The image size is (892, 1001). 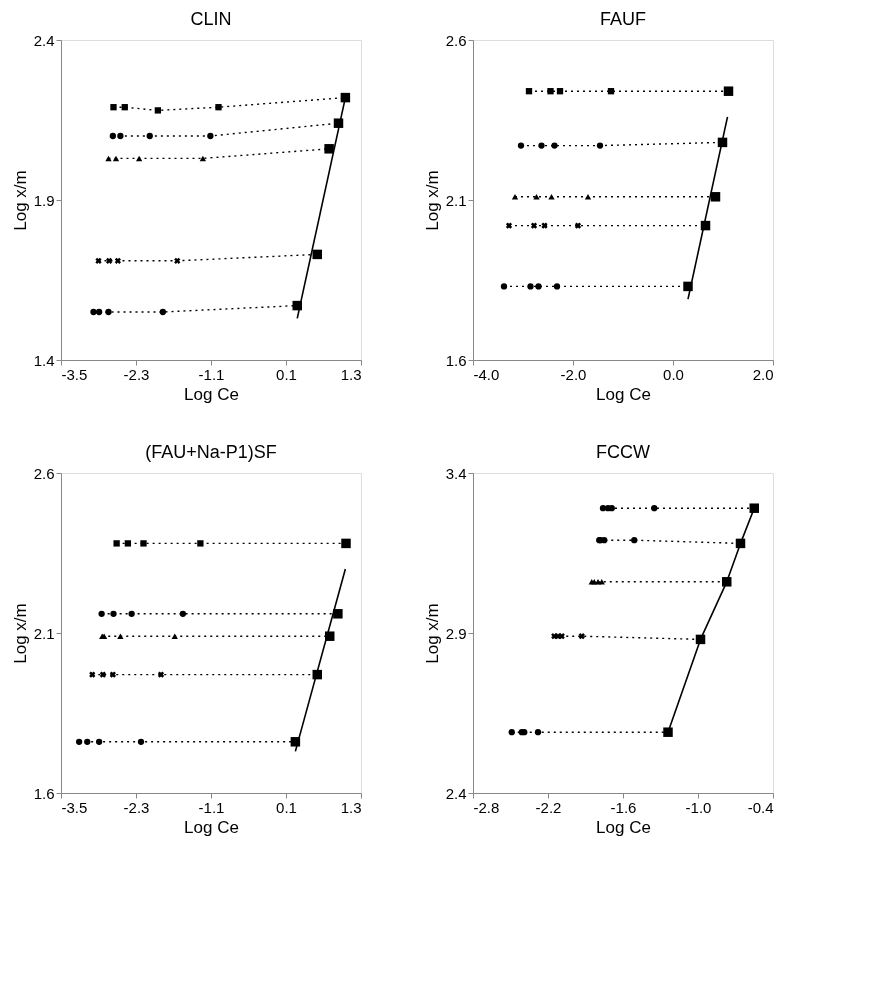 I want to click on y-tick-label: 1.4, so click(x=44, y=360).